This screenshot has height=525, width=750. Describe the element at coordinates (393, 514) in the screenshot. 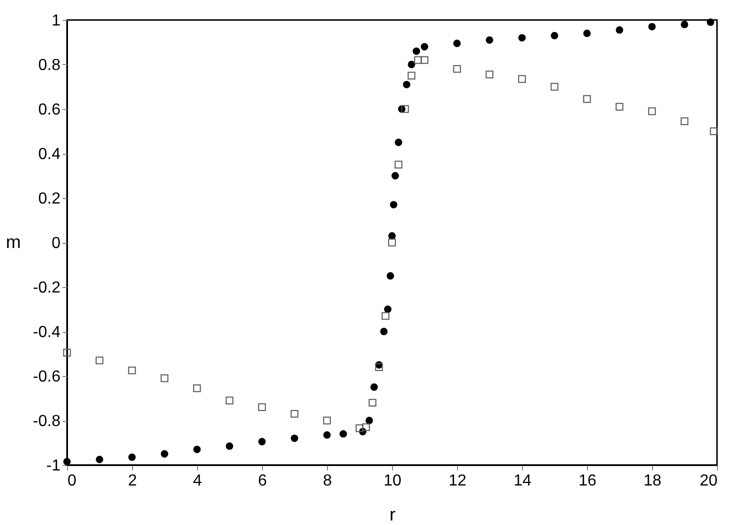

I see `x-axis-title: r` at that location.